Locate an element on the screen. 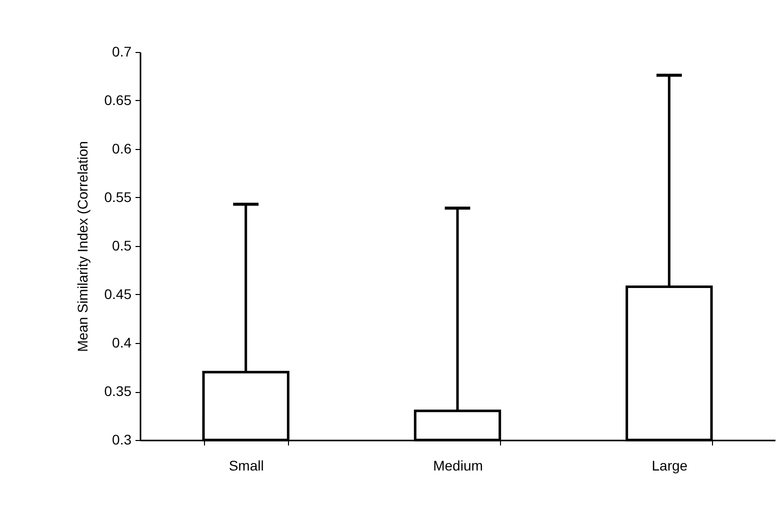  x-tick-label: Medium is located at coordinates (458, 466).